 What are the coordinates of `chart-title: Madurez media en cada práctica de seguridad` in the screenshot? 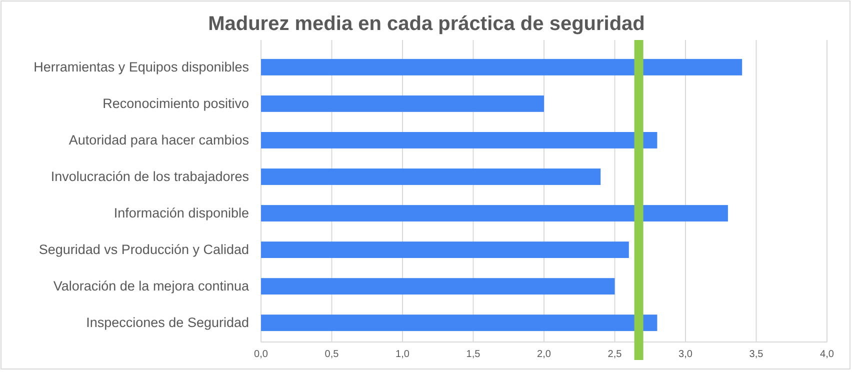 It's located at (426, 24).